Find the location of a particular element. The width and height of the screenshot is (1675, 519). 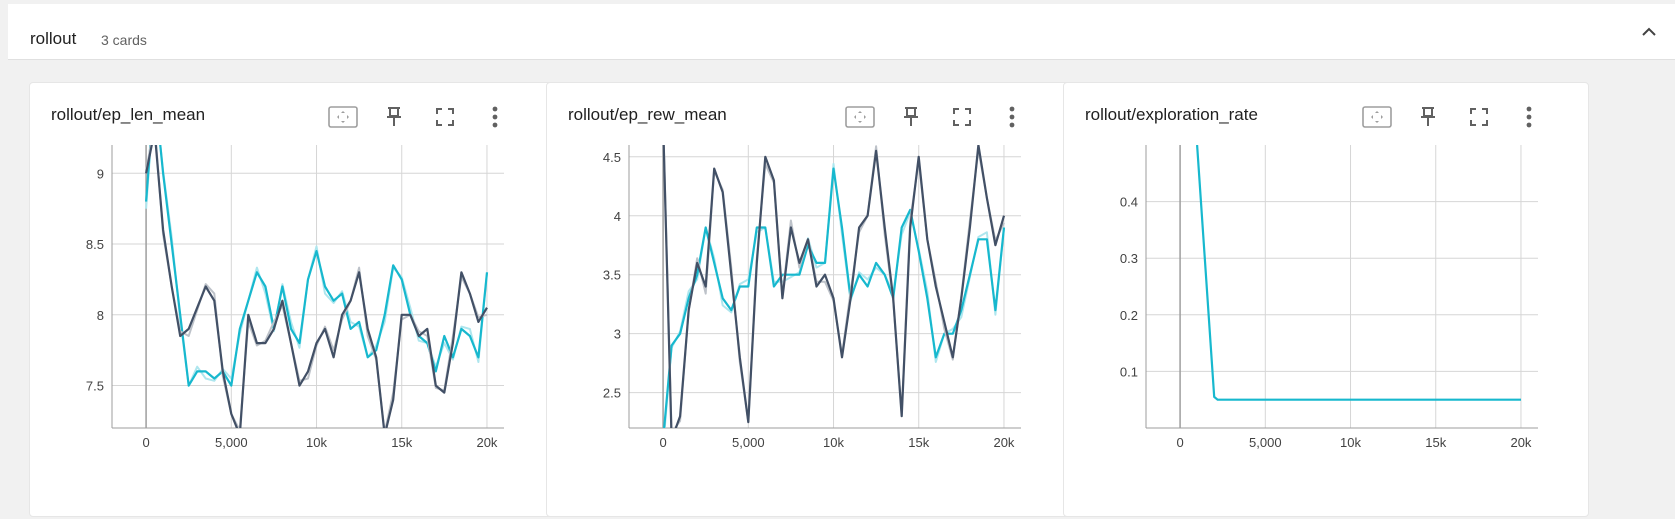

card-title: rollout/exploration_rate is located at coordinates (1171, 114).